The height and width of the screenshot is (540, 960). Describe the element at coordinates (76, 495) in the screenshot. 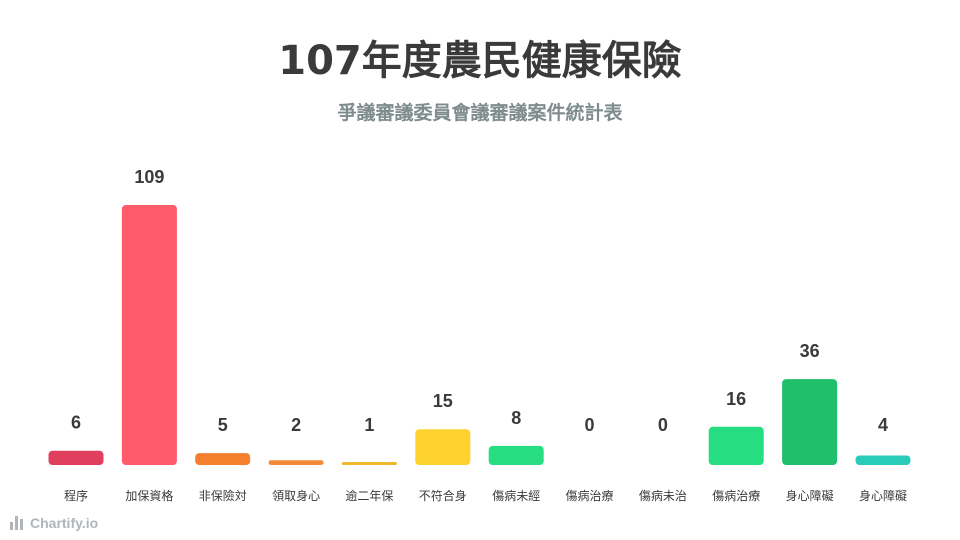

I see `category-label-0: 程序` at that location.